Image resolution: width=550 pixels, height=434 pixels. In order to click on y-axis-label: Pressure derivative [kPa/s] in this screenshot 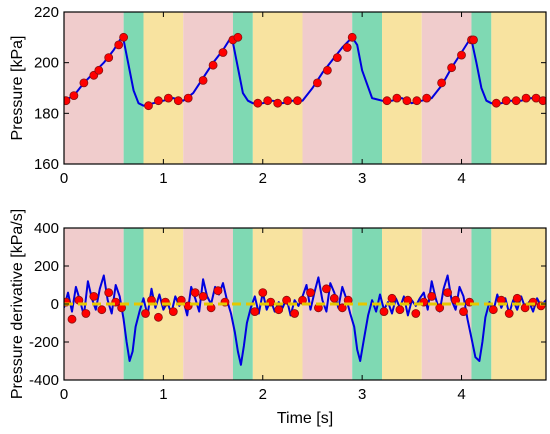, I will do `click(17, 304)`.